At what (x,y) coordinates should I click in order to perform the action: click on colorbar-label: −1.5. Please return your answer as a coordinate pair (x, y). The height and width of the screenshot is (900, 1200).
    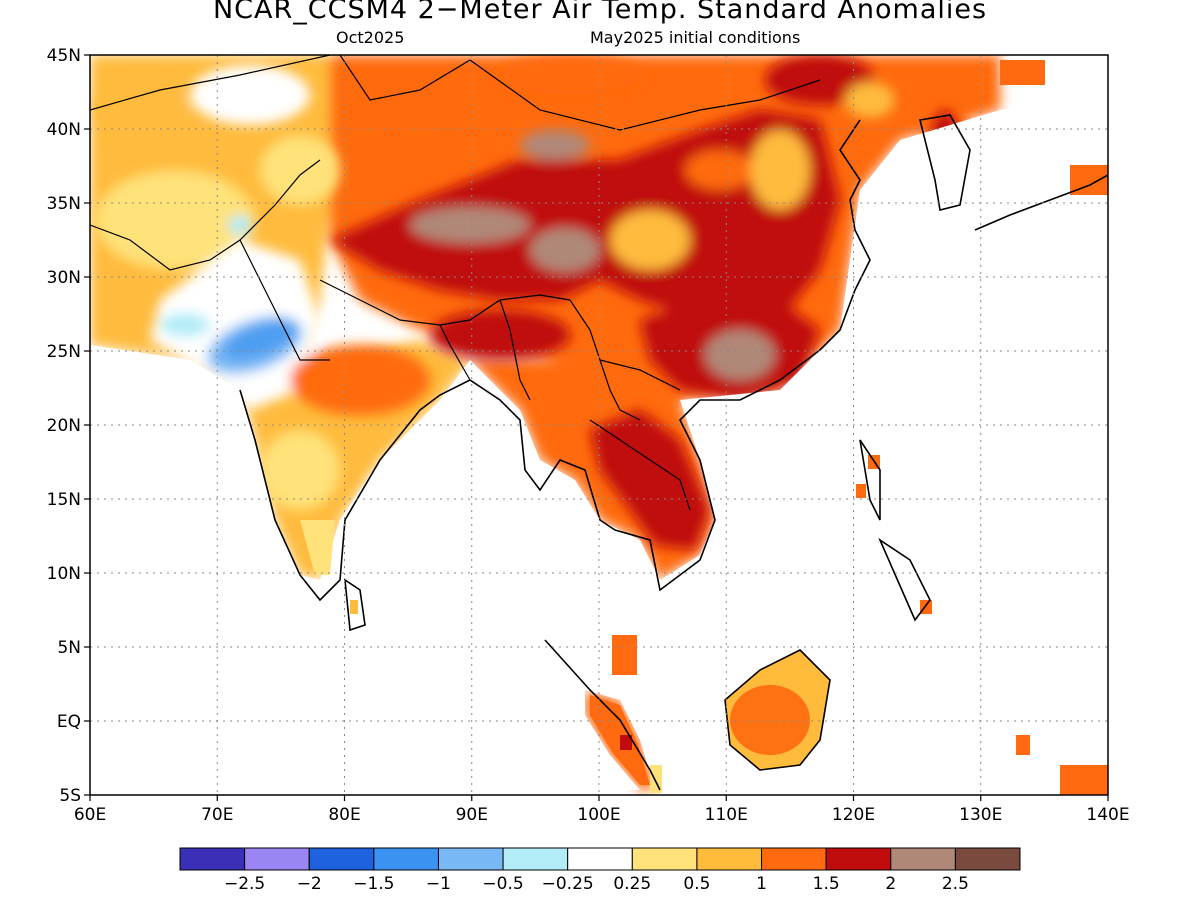
    Looking at the image, I should click on (373, 884).